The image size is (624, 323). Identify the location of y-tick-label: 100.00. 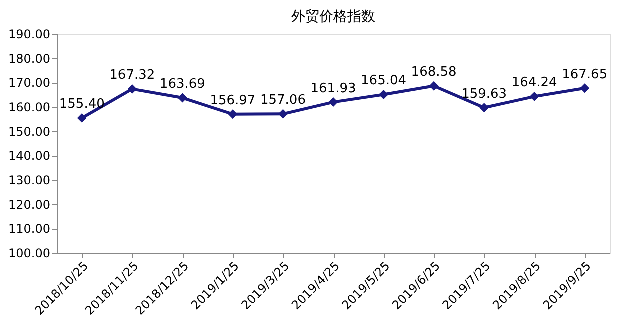
(29, 253).